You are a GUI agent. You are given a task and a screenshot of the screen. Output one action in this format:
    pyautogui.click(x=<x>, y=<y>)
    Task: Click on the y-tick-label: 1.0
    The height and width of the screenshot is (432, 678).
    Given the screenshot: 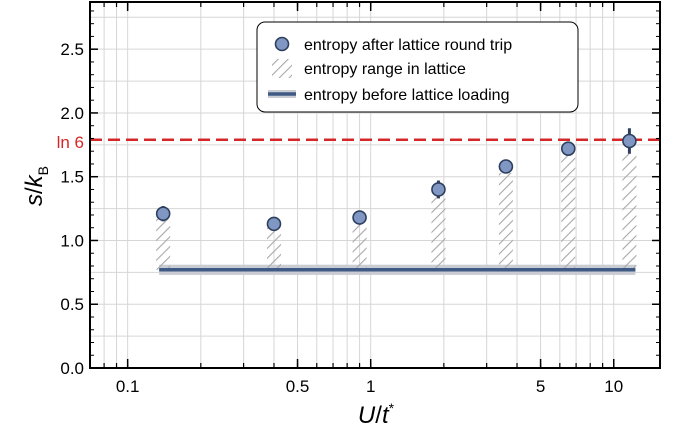 What is the action you would take?
    pyautogui.click(x=72, y=240)
    